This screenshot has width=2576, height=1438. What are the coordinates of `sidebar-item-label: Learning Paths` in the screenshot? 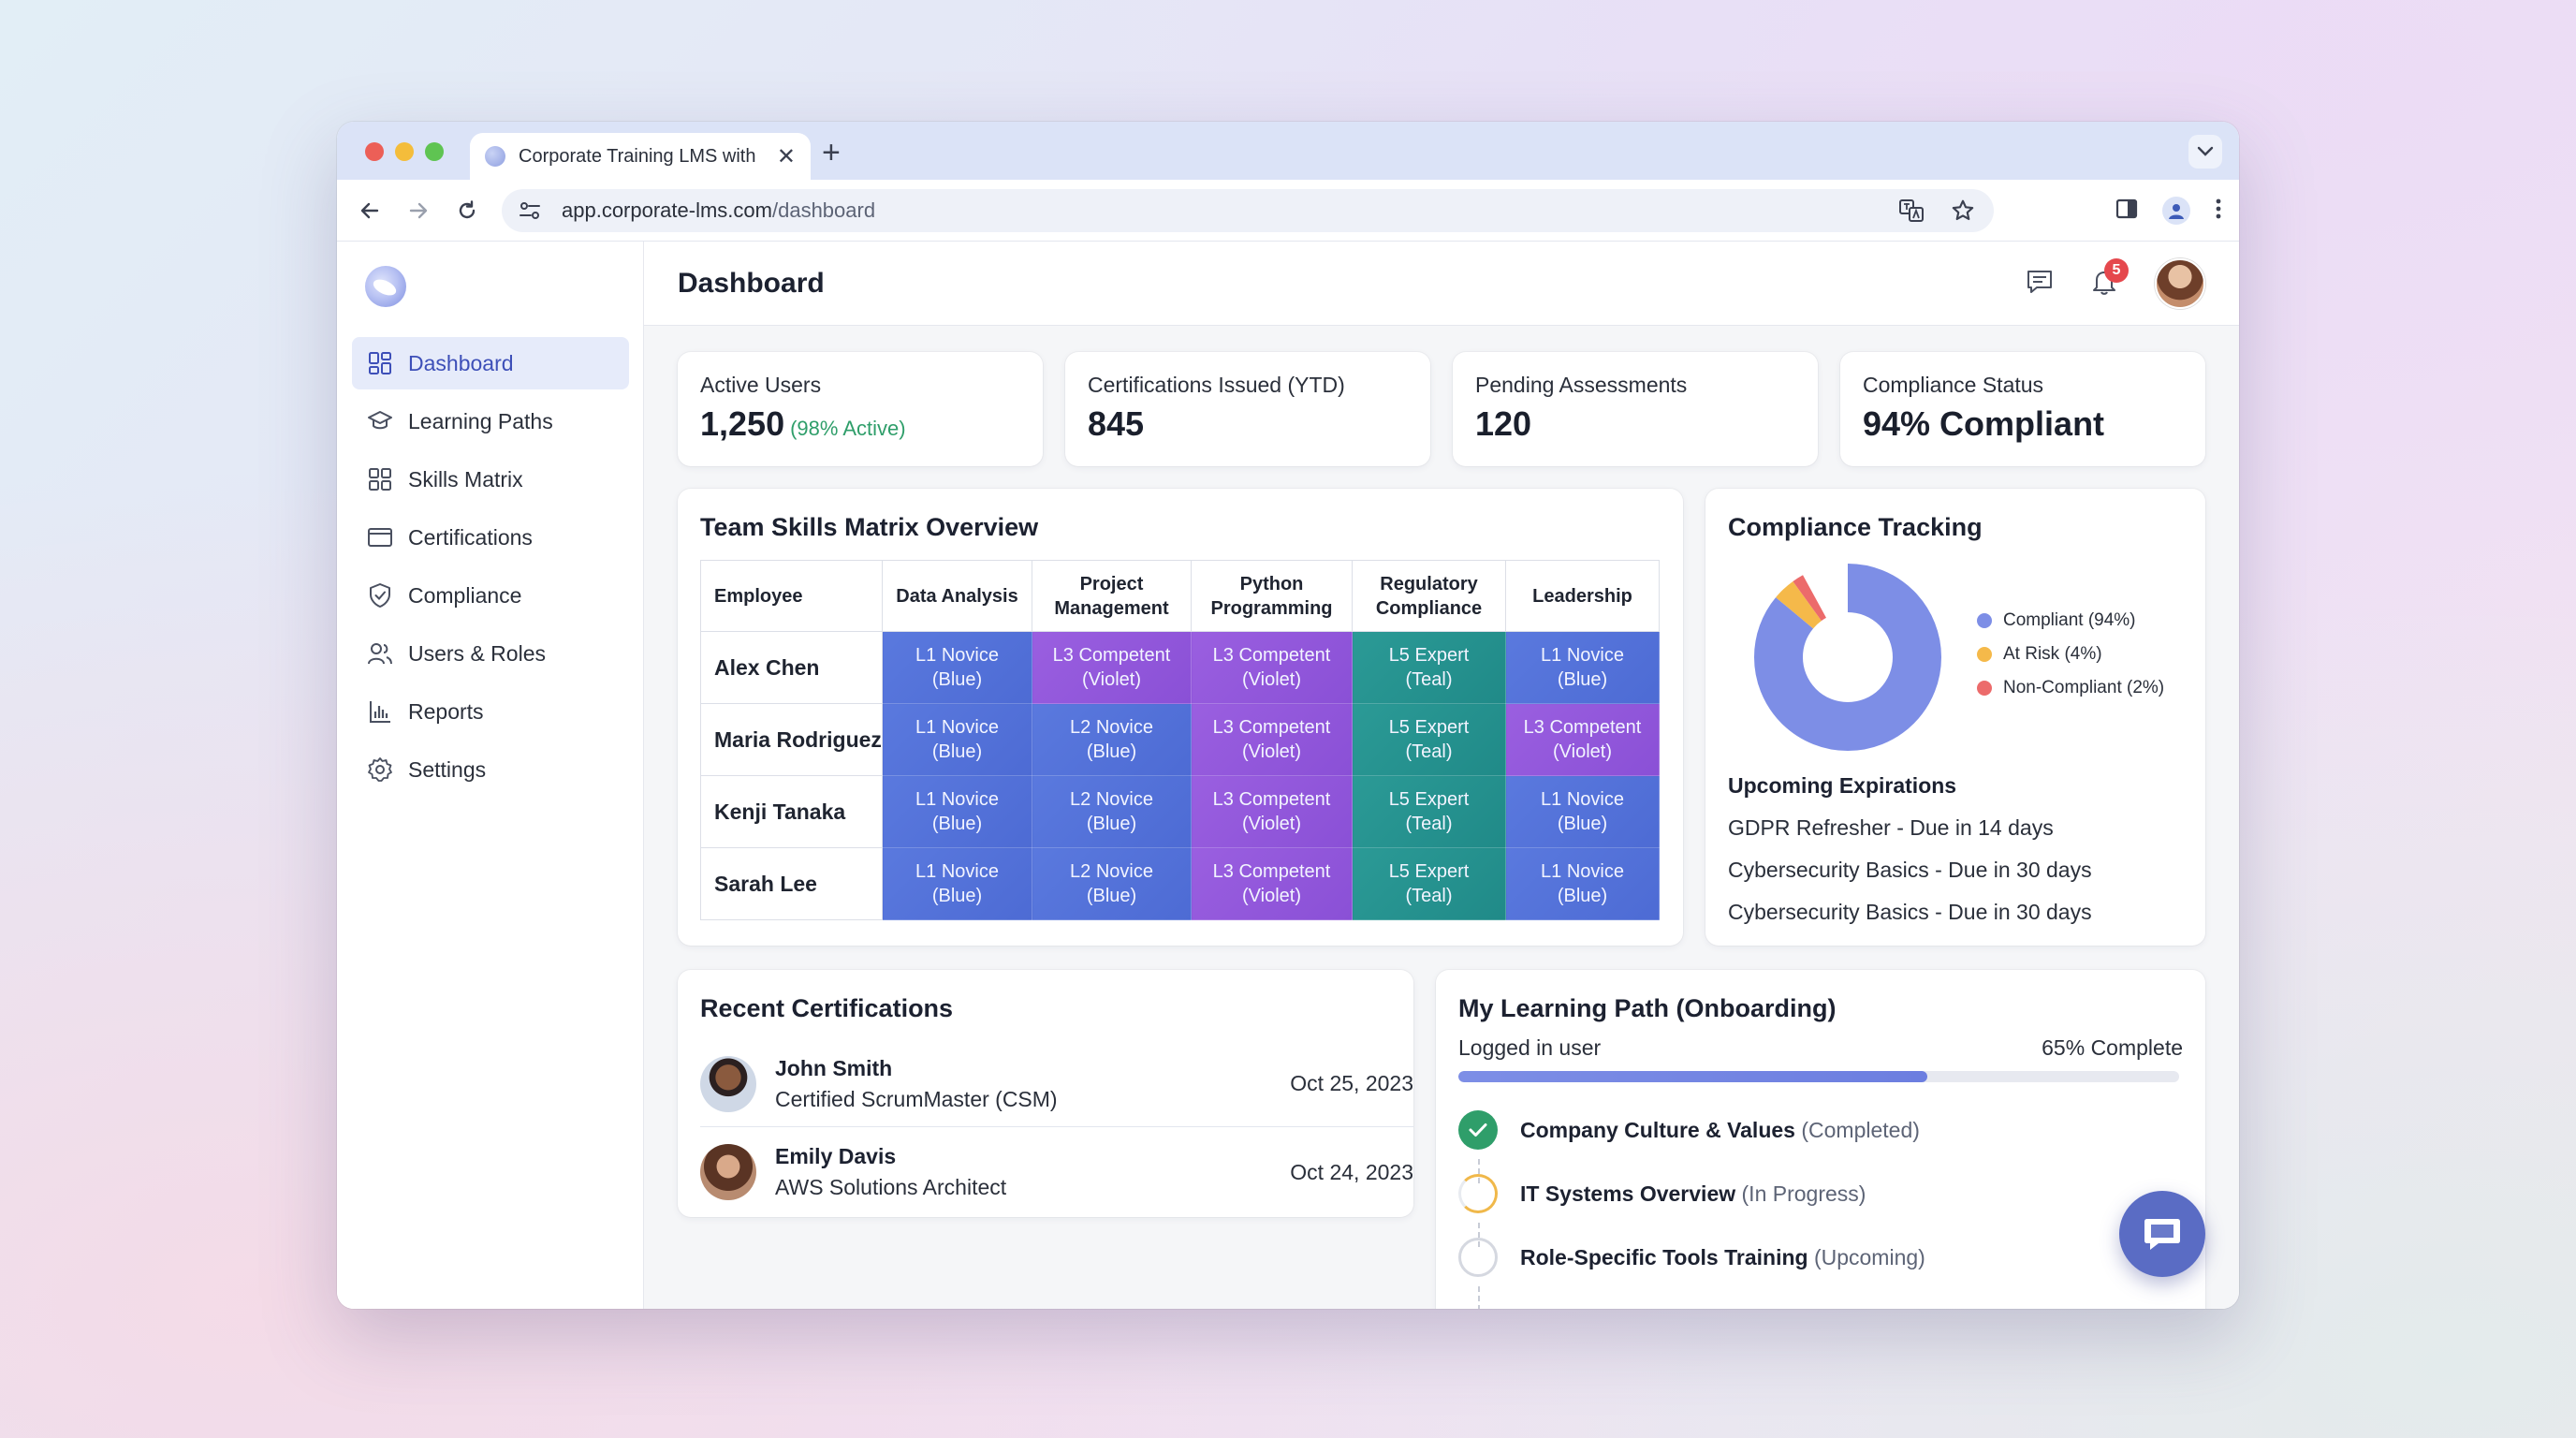 It's located at (480, 420).